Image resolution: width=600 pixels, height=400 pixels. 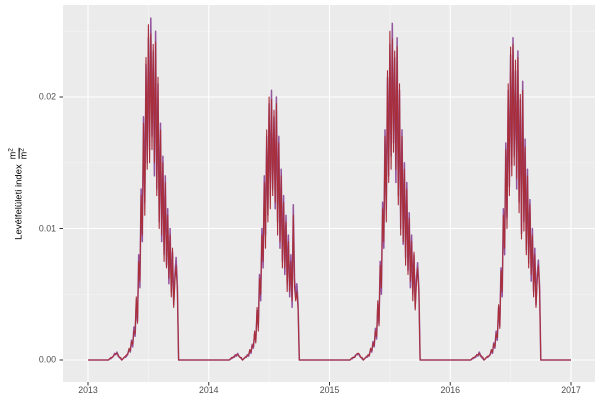 I want to click on y-tick-label-0.00: 0.00, so click(x=47, y=359).